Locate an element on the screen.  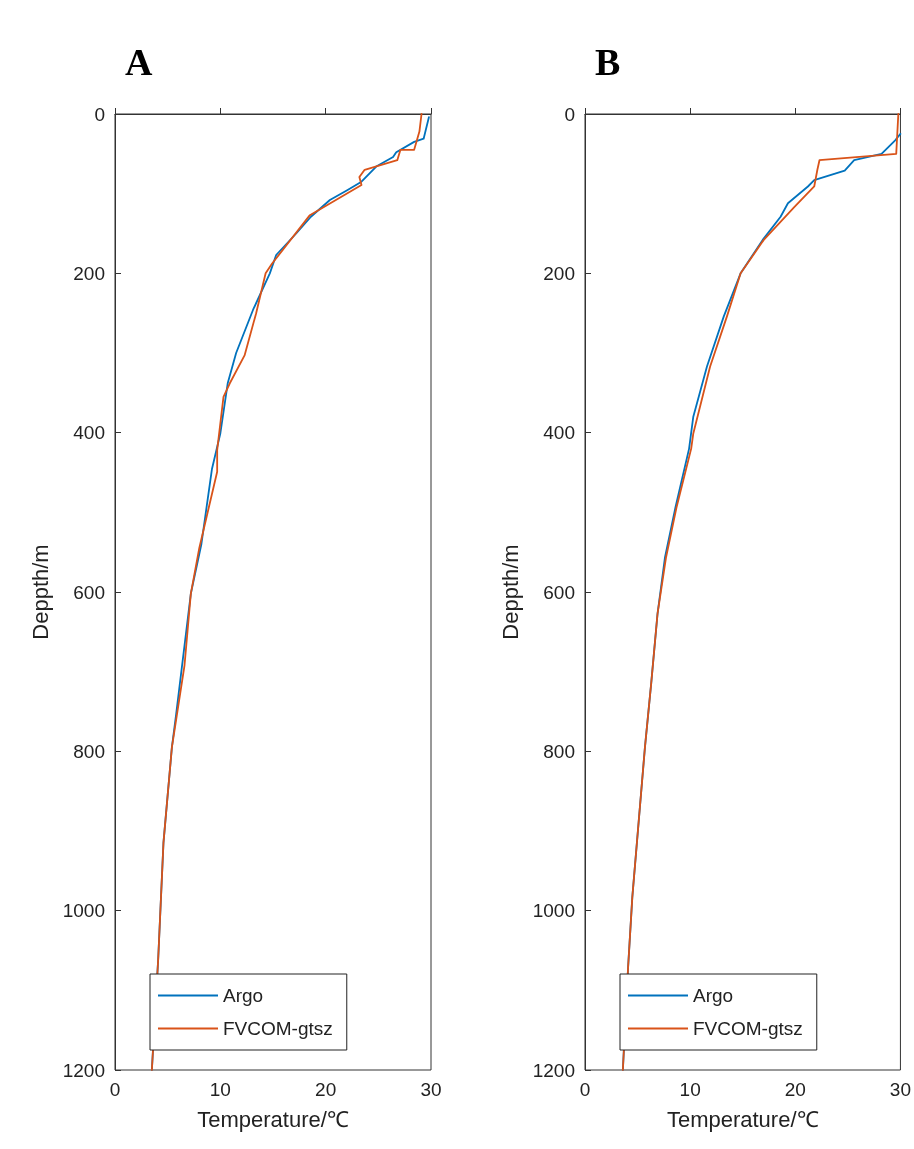
chart-title: B is located at coordinates (608, 62).